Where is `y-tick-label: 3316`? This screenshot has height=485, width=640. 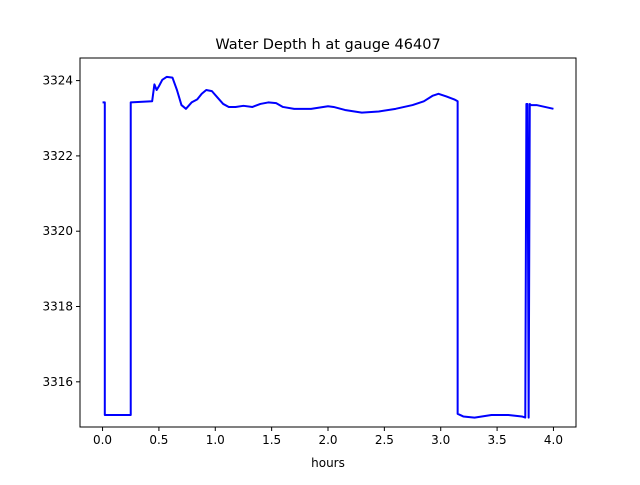
y-tick-label: 3316 is located at coordinates (57, 382).